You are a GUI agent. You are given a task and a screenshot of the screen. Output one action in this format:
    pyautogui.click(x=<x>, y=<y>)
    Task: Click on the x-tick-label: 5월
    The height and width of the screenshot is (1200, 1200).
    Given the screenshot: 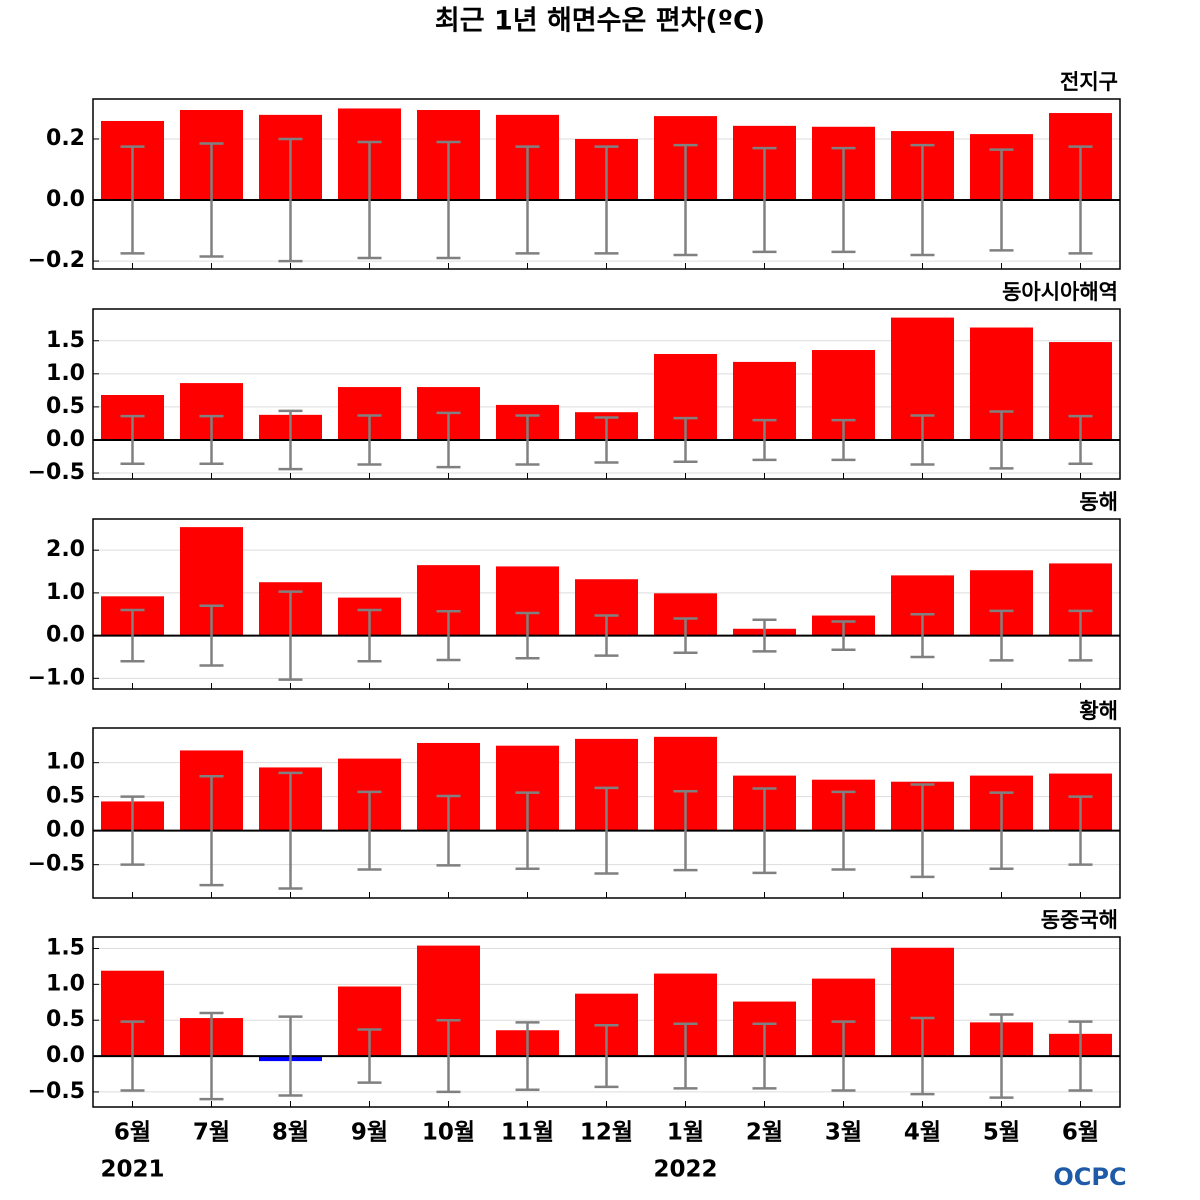 What is the action you would take?
    pyautogui.click(x=1001, y=1133)
    